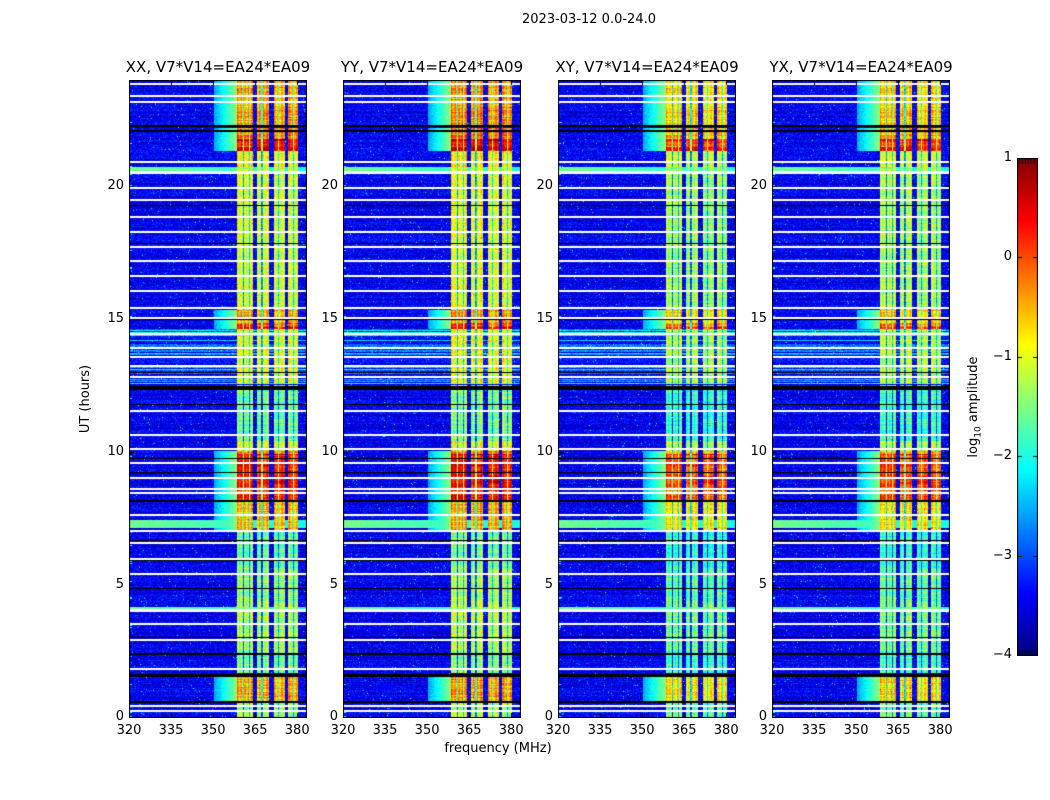 This screenshot has height=800, width=1050. Describe the element at coordinates (861, 399) in the screenshot. I see `spectrogram-canvas-yx` at that location.